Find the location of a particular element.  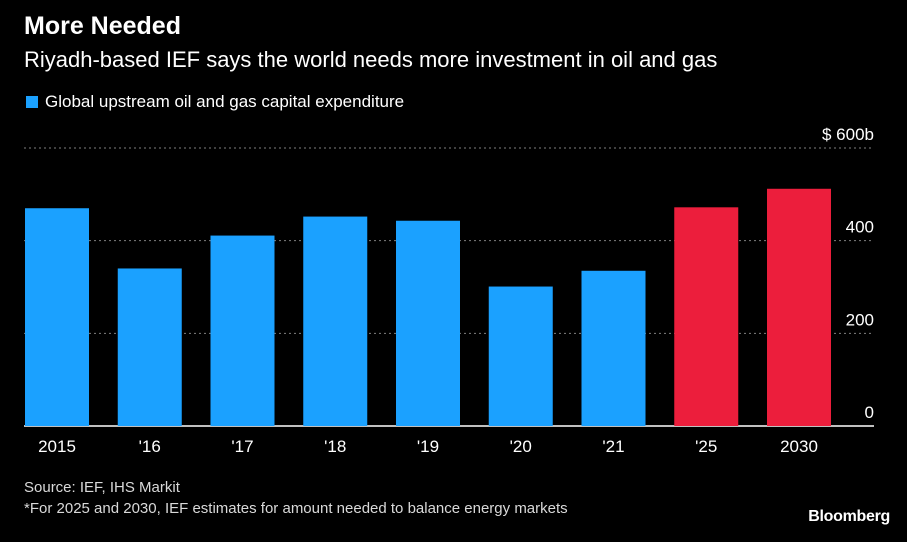

x-tick-label: '20 is located at coordinates (521, 446).